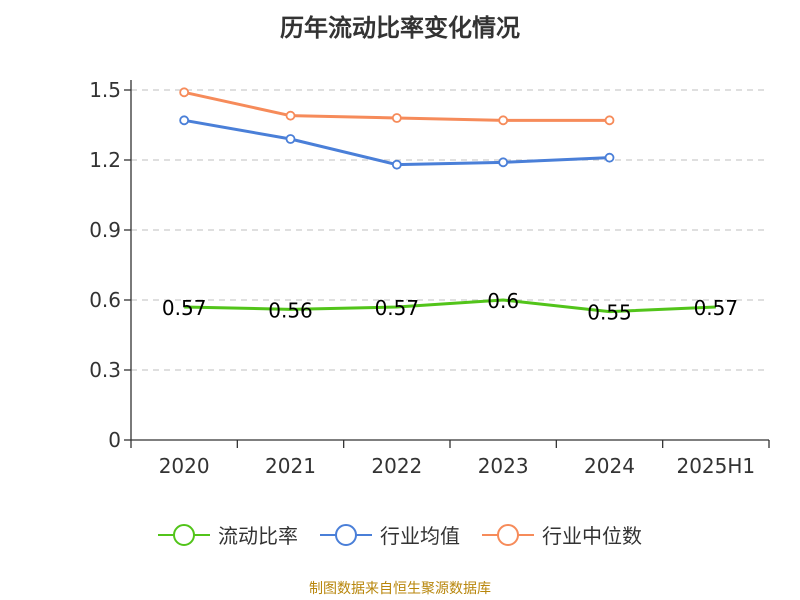 This screenshot has width=800, height=600. Describe the element at coordinates (105, 300) in the screenshot. I see `y-tick-label: 0.6` at that location.